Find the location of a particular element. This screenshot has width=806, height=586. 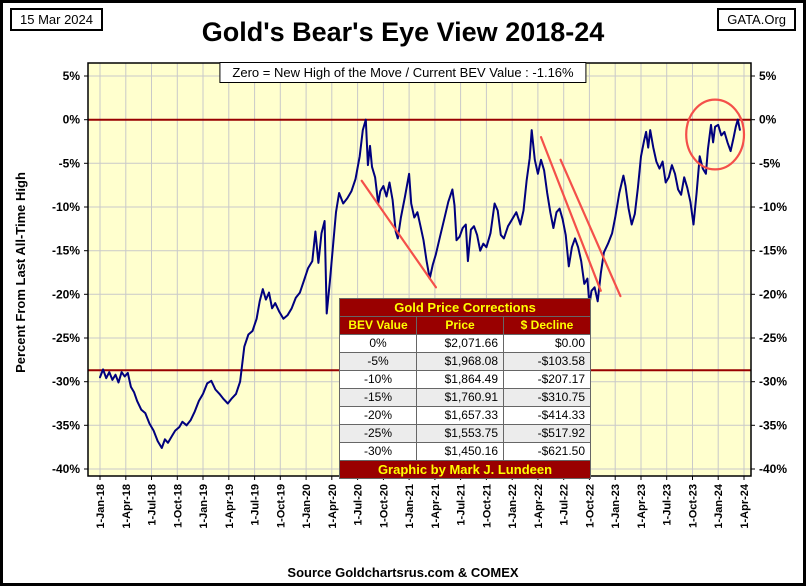

price-cell: $1,864.49 is located at coordinates (460, 379).